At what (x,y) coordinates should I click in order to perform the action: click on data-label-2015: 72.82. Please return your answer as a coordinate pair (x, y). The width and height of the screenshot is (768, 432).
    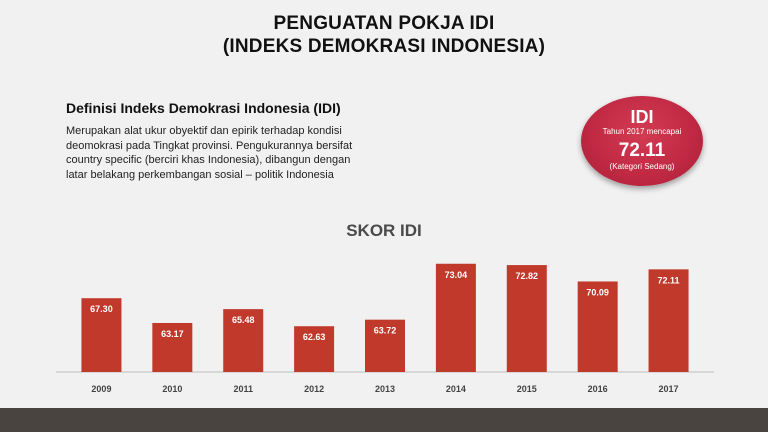
    Looking at the image, I should click on (527, 276).